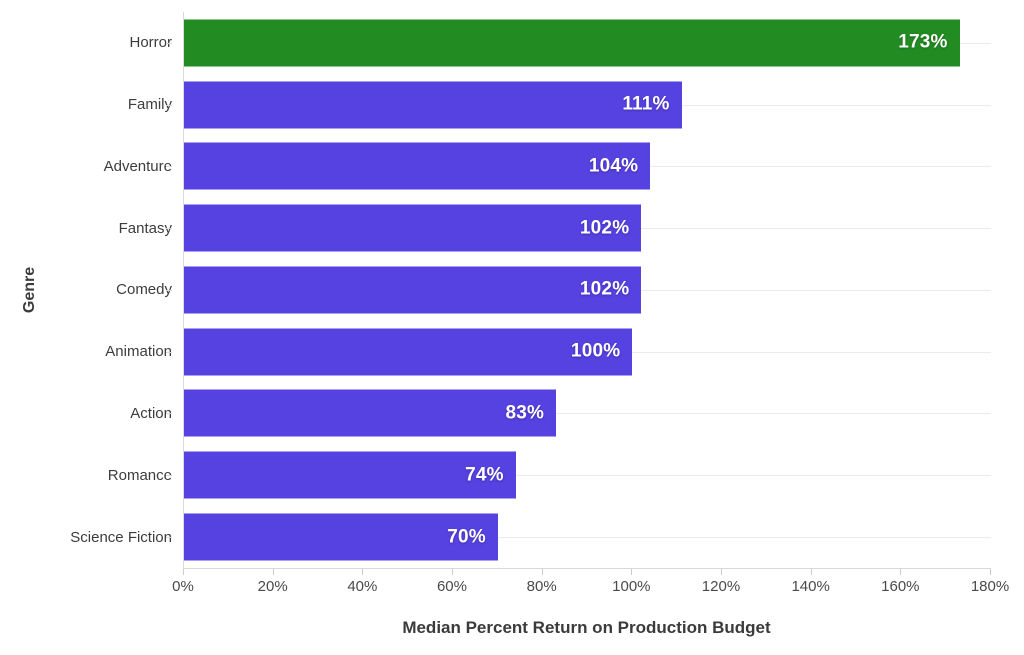 Image resolution: width=1024 pixels, height=655 pixels. What do you see at coordinates (408, 352) in the screenshot?
I see `bar-animation: 100%` at bounding box center [408, 352].